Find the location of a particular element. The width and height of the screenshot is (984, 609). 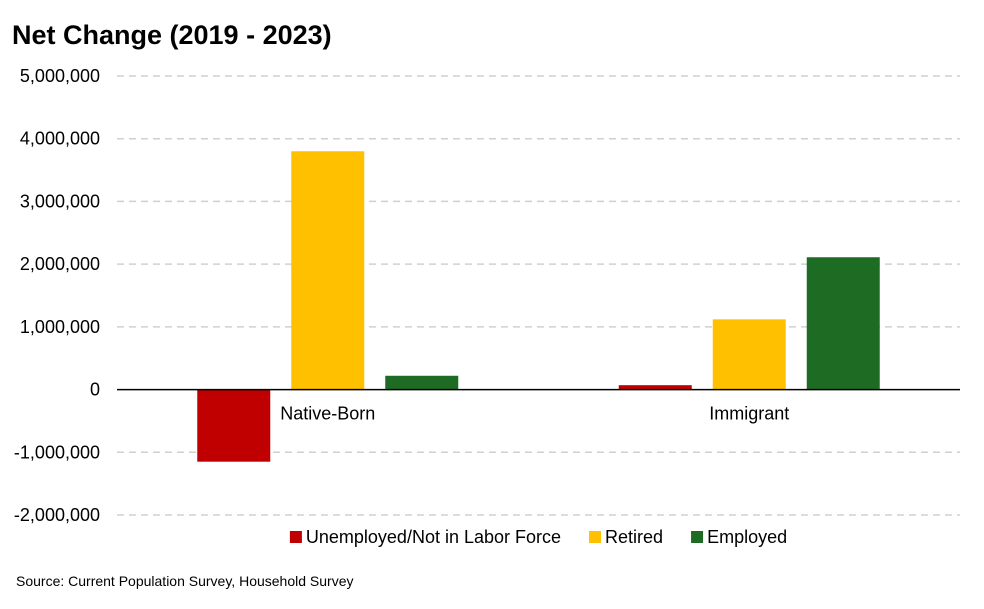

legend-item: Retired is located at coordinates (626, 537).